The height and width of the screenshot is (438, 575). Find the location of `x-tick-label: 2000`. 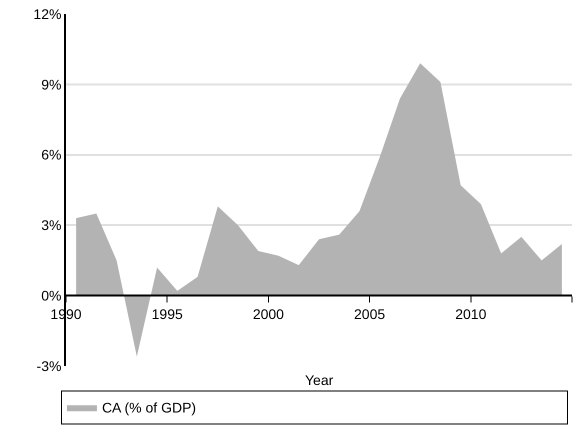

x-tick-label: 2000 is located at coordinates (268, 314).